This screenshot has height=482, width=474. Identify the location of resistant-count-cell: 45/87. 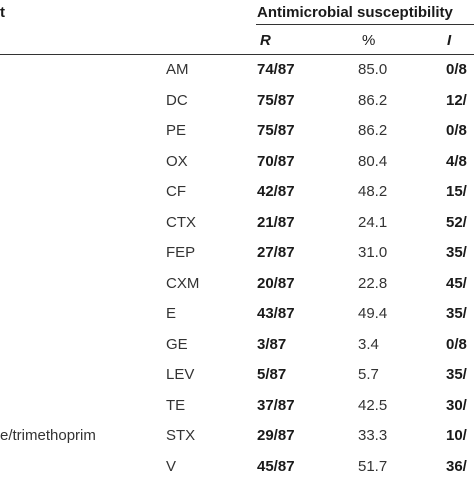
(276, 466).